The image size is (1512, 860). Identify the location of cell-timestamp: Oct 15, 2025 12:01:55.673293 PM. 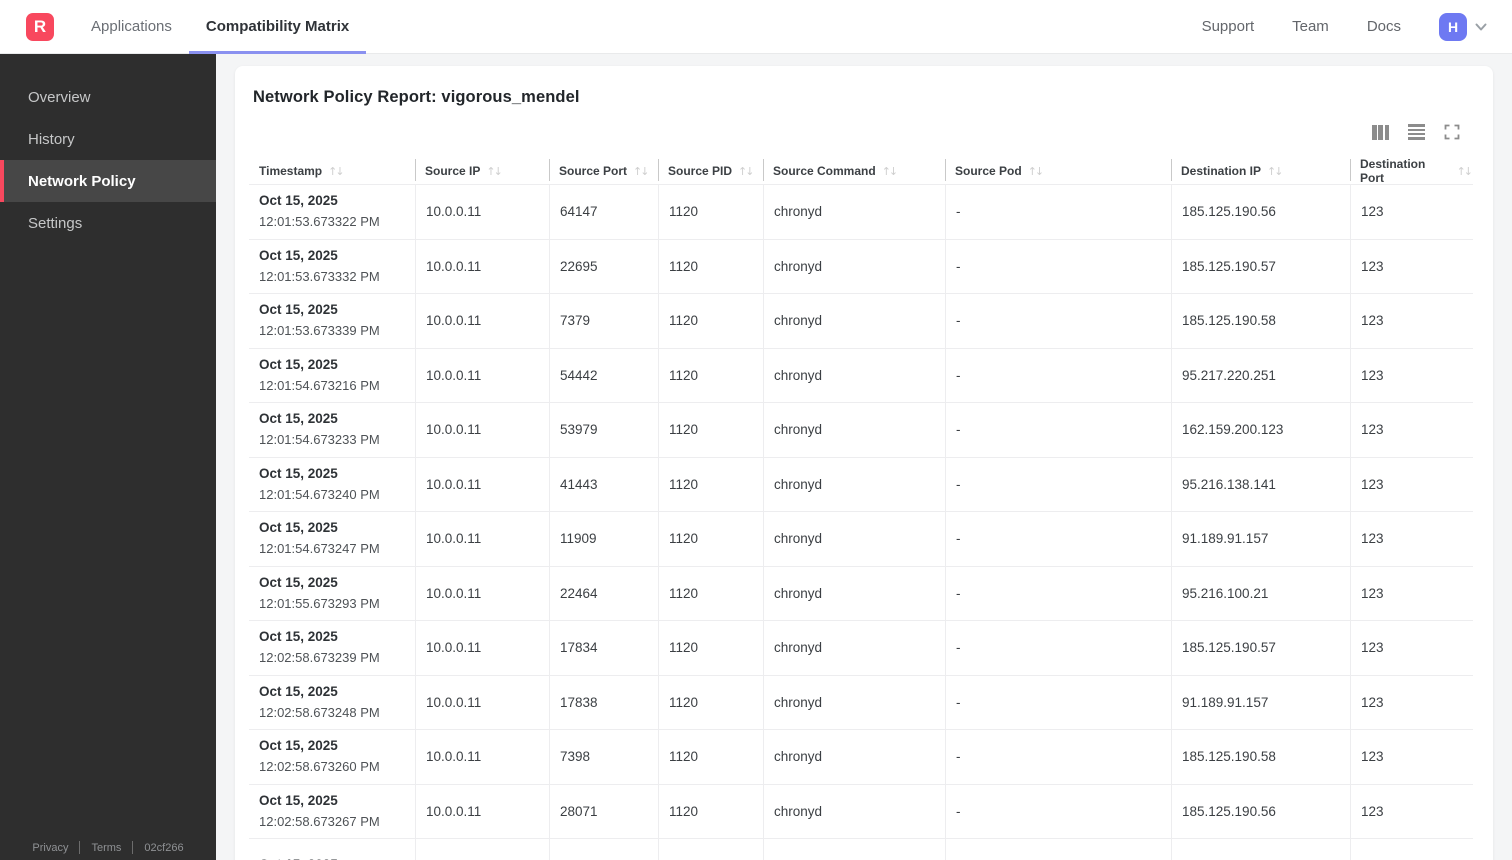
(332, 594).